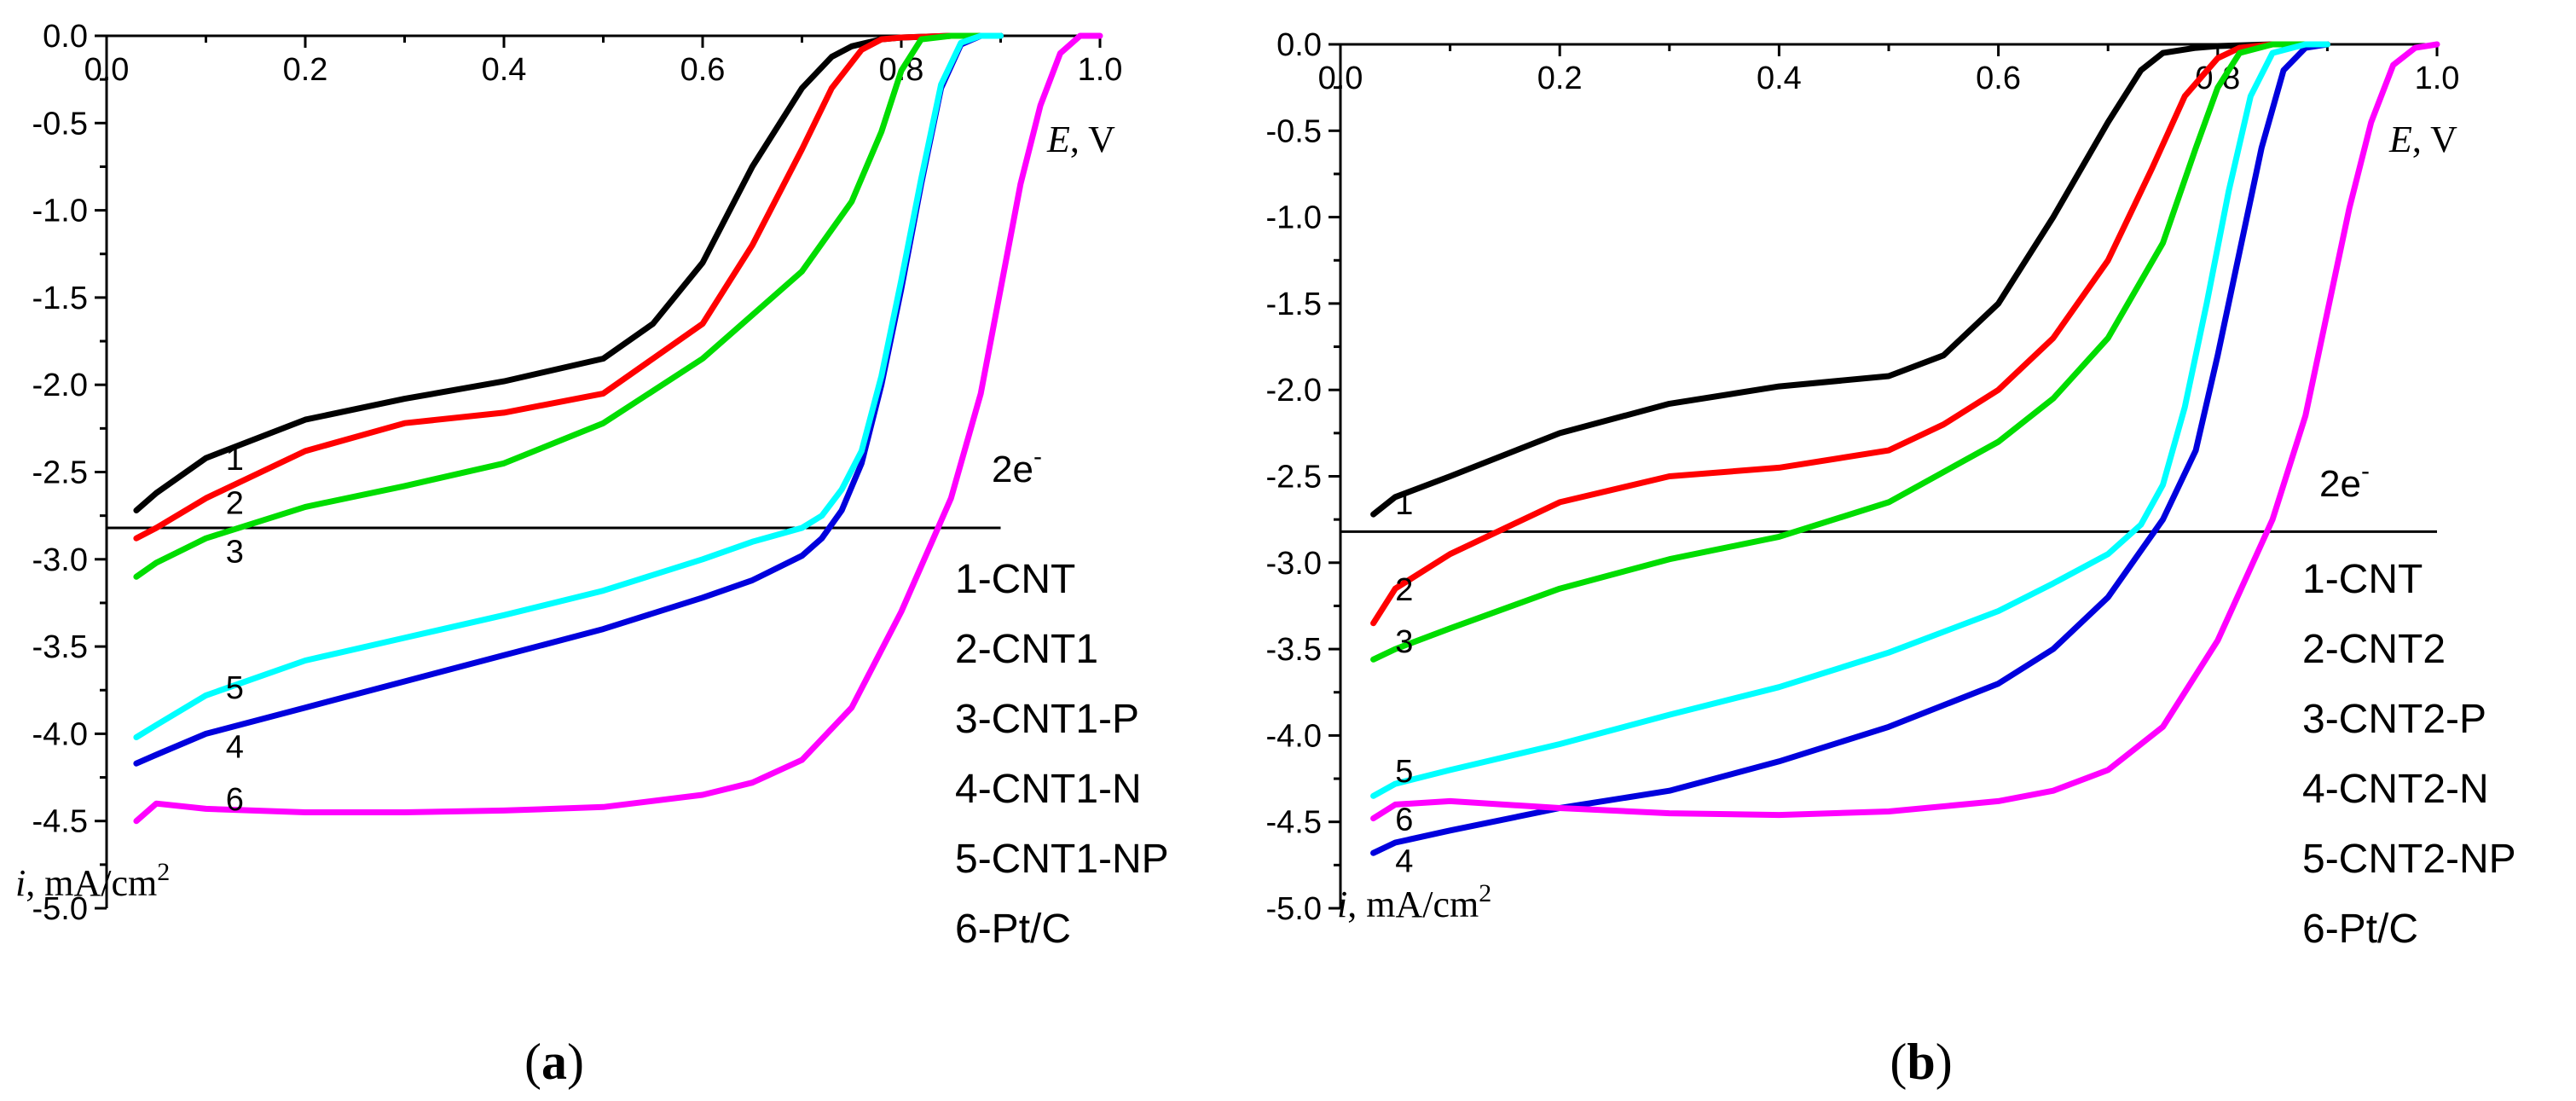  I want to click on panel-caption: (b), so click(1921, 1062).